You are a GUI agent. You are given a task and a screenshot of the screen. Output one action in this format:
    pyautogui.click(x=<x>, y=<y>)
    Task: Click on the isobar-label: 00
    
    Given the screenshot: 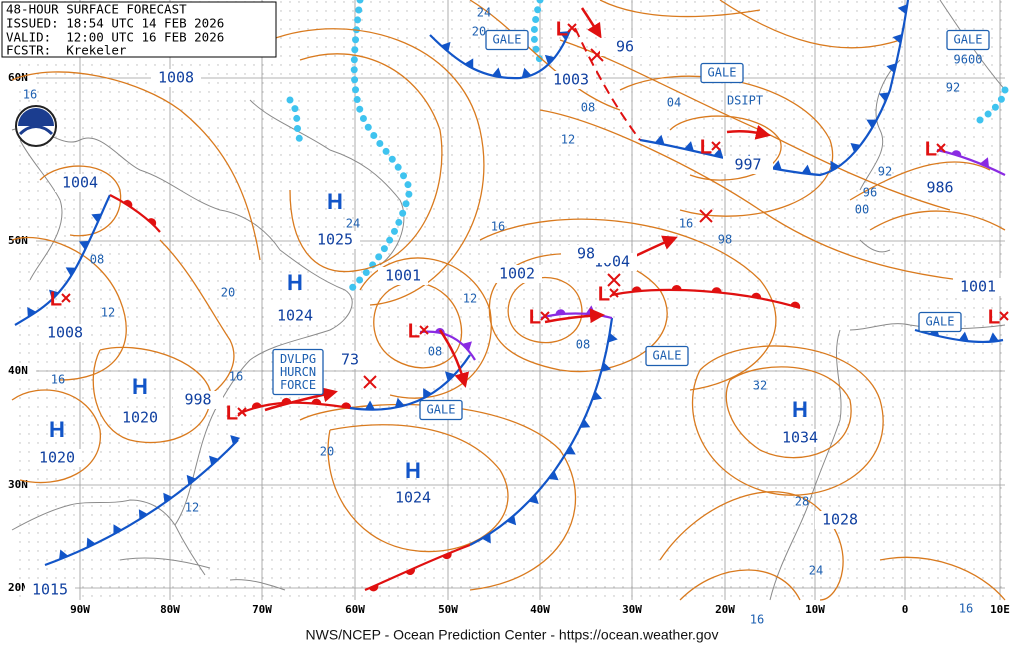 What is the action you would take?
    pyautogui.click(x=862, y=210)
    